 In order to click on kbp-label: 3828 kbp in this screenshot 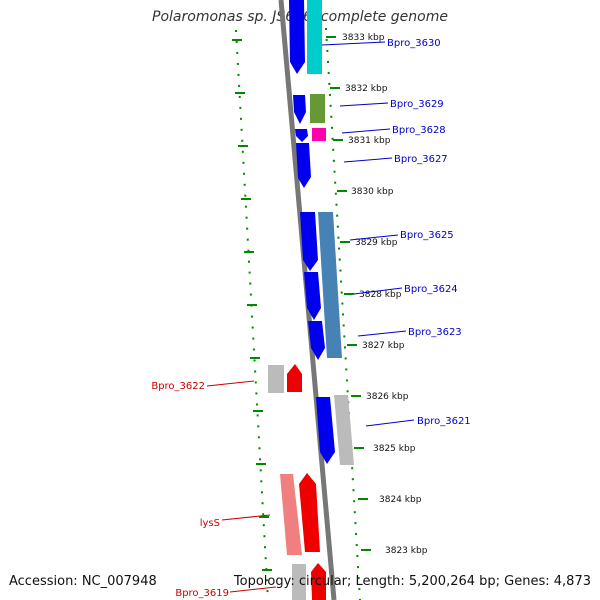, I will do `click(380, 295)`.